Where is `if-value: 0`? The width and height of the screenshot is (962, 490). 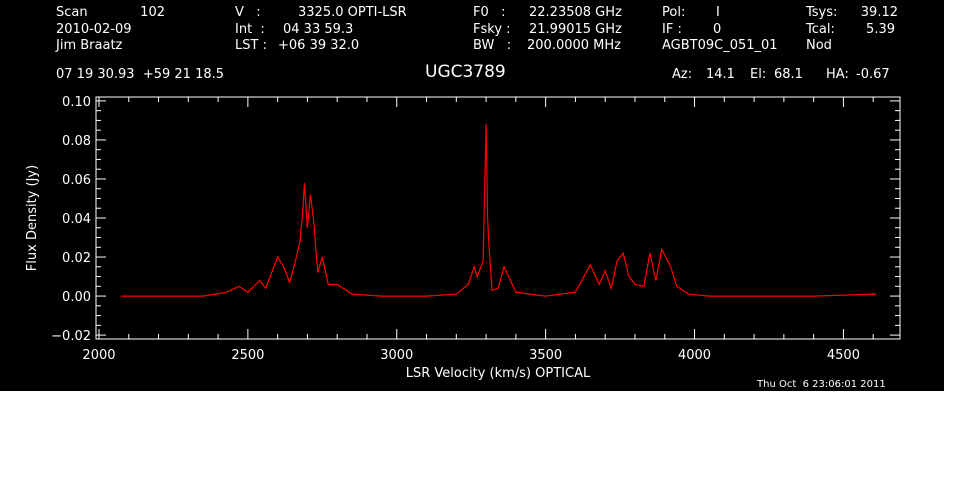
if-value: 0 is located at coordinates (717, 29).